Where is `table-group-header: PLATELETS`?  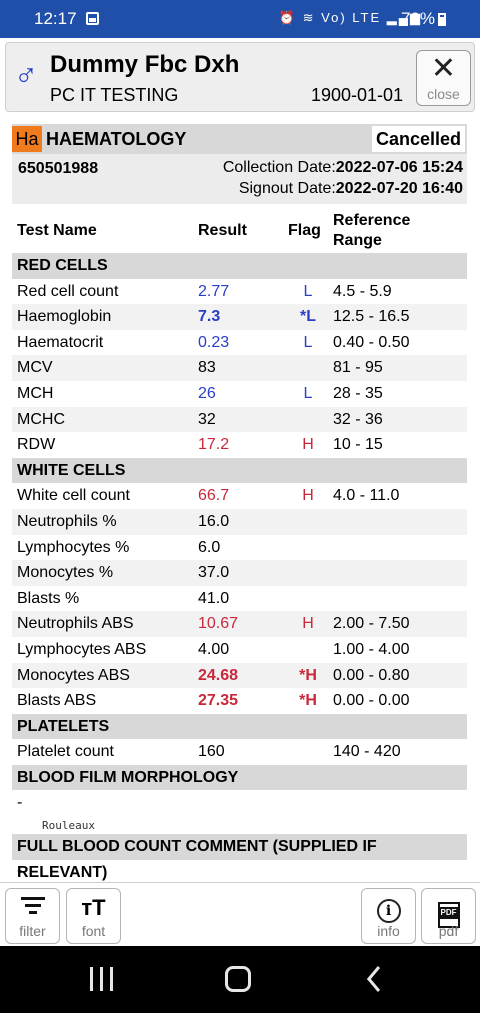 table-group-header: PLATELETS is located at coordinates (239, 726).